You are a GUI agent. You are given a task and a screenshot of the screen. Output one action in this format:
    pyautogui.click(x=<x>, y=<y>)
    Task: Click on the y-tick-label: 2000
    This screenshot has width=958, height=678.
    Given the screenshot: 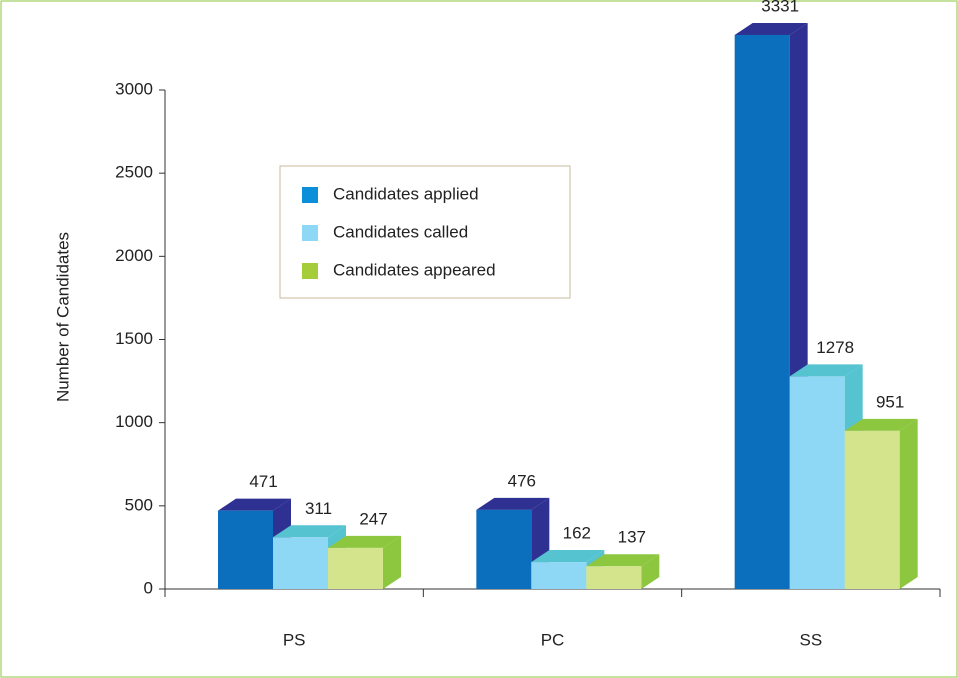 What is the action you would take?
    pyautogui.click(x=134, y=255)
    